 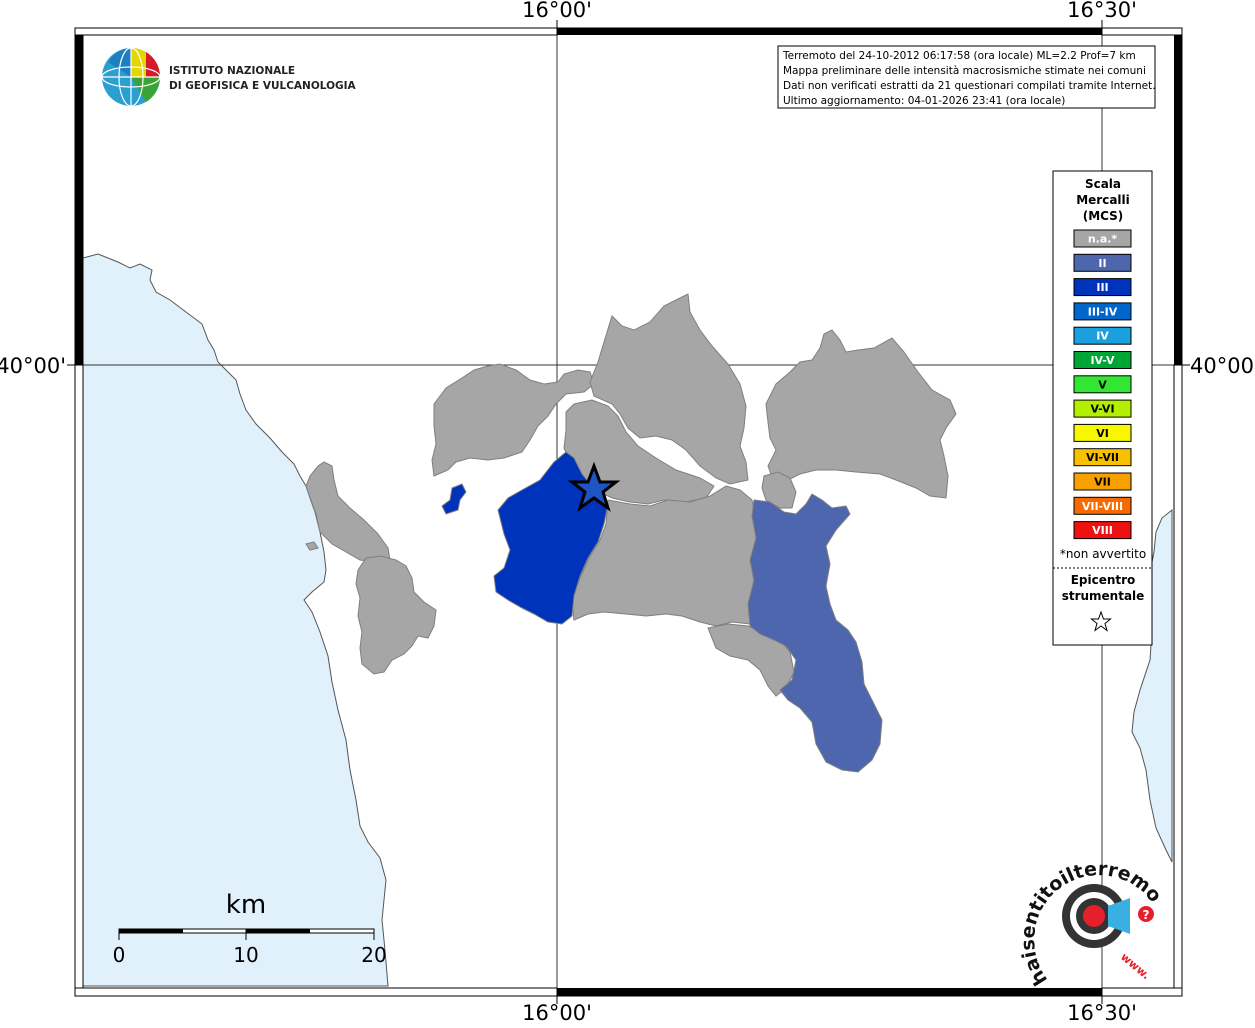 What do you see at coordinates (454, 499) in the screenshot?
I see `municipality-intensity-iii-island` at bounding box center [454, 499].